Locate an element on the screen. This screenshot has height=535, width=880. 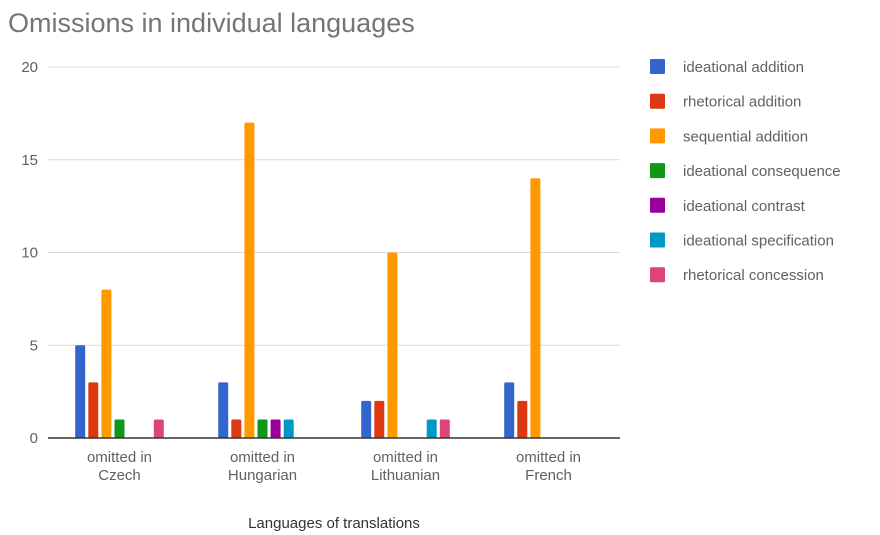
y-tick-label: 10 is located at coordinates (29, 253).